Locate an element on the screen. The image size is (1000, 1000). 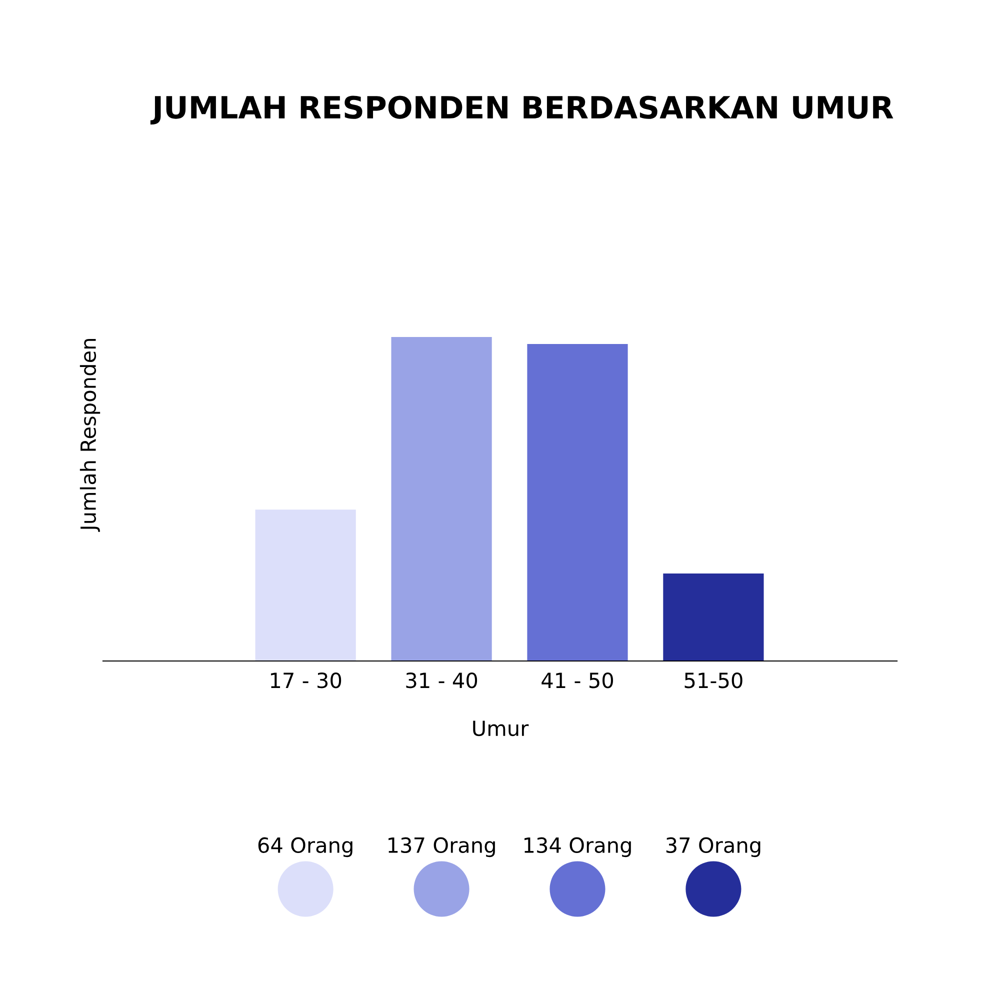
x-tick-label: 51-50 is located at coordinates (713, 680).